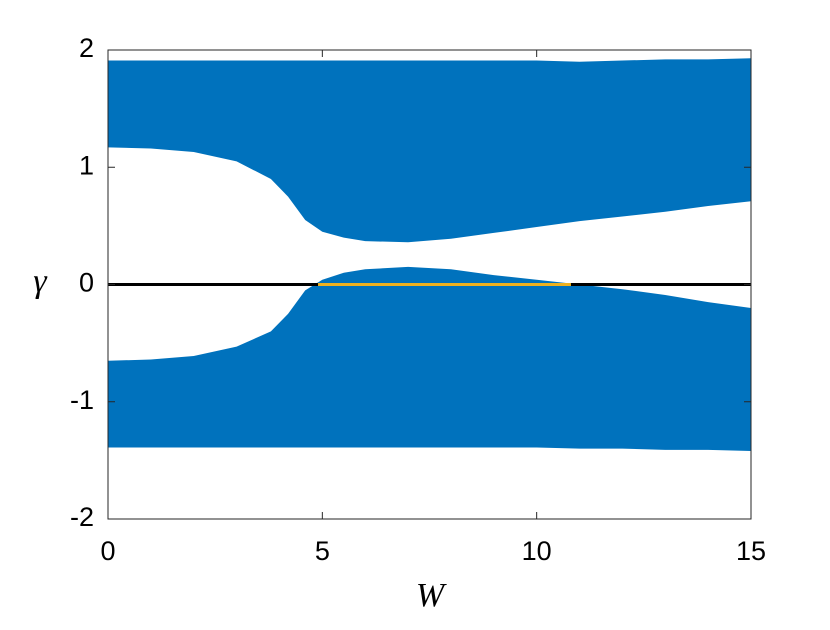  What do you see at coordinates (86, 165) in the screenshot?
I see `y-tick-label: 1` at bounding box center [86, 165].